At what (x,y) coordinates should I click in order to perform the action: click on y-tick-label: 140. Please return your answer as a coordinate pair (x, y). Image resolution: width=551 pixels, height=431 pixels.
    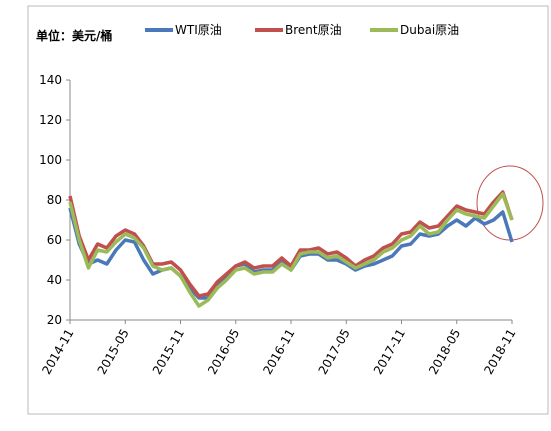
    Looking at the image, I should click on (50, 80).